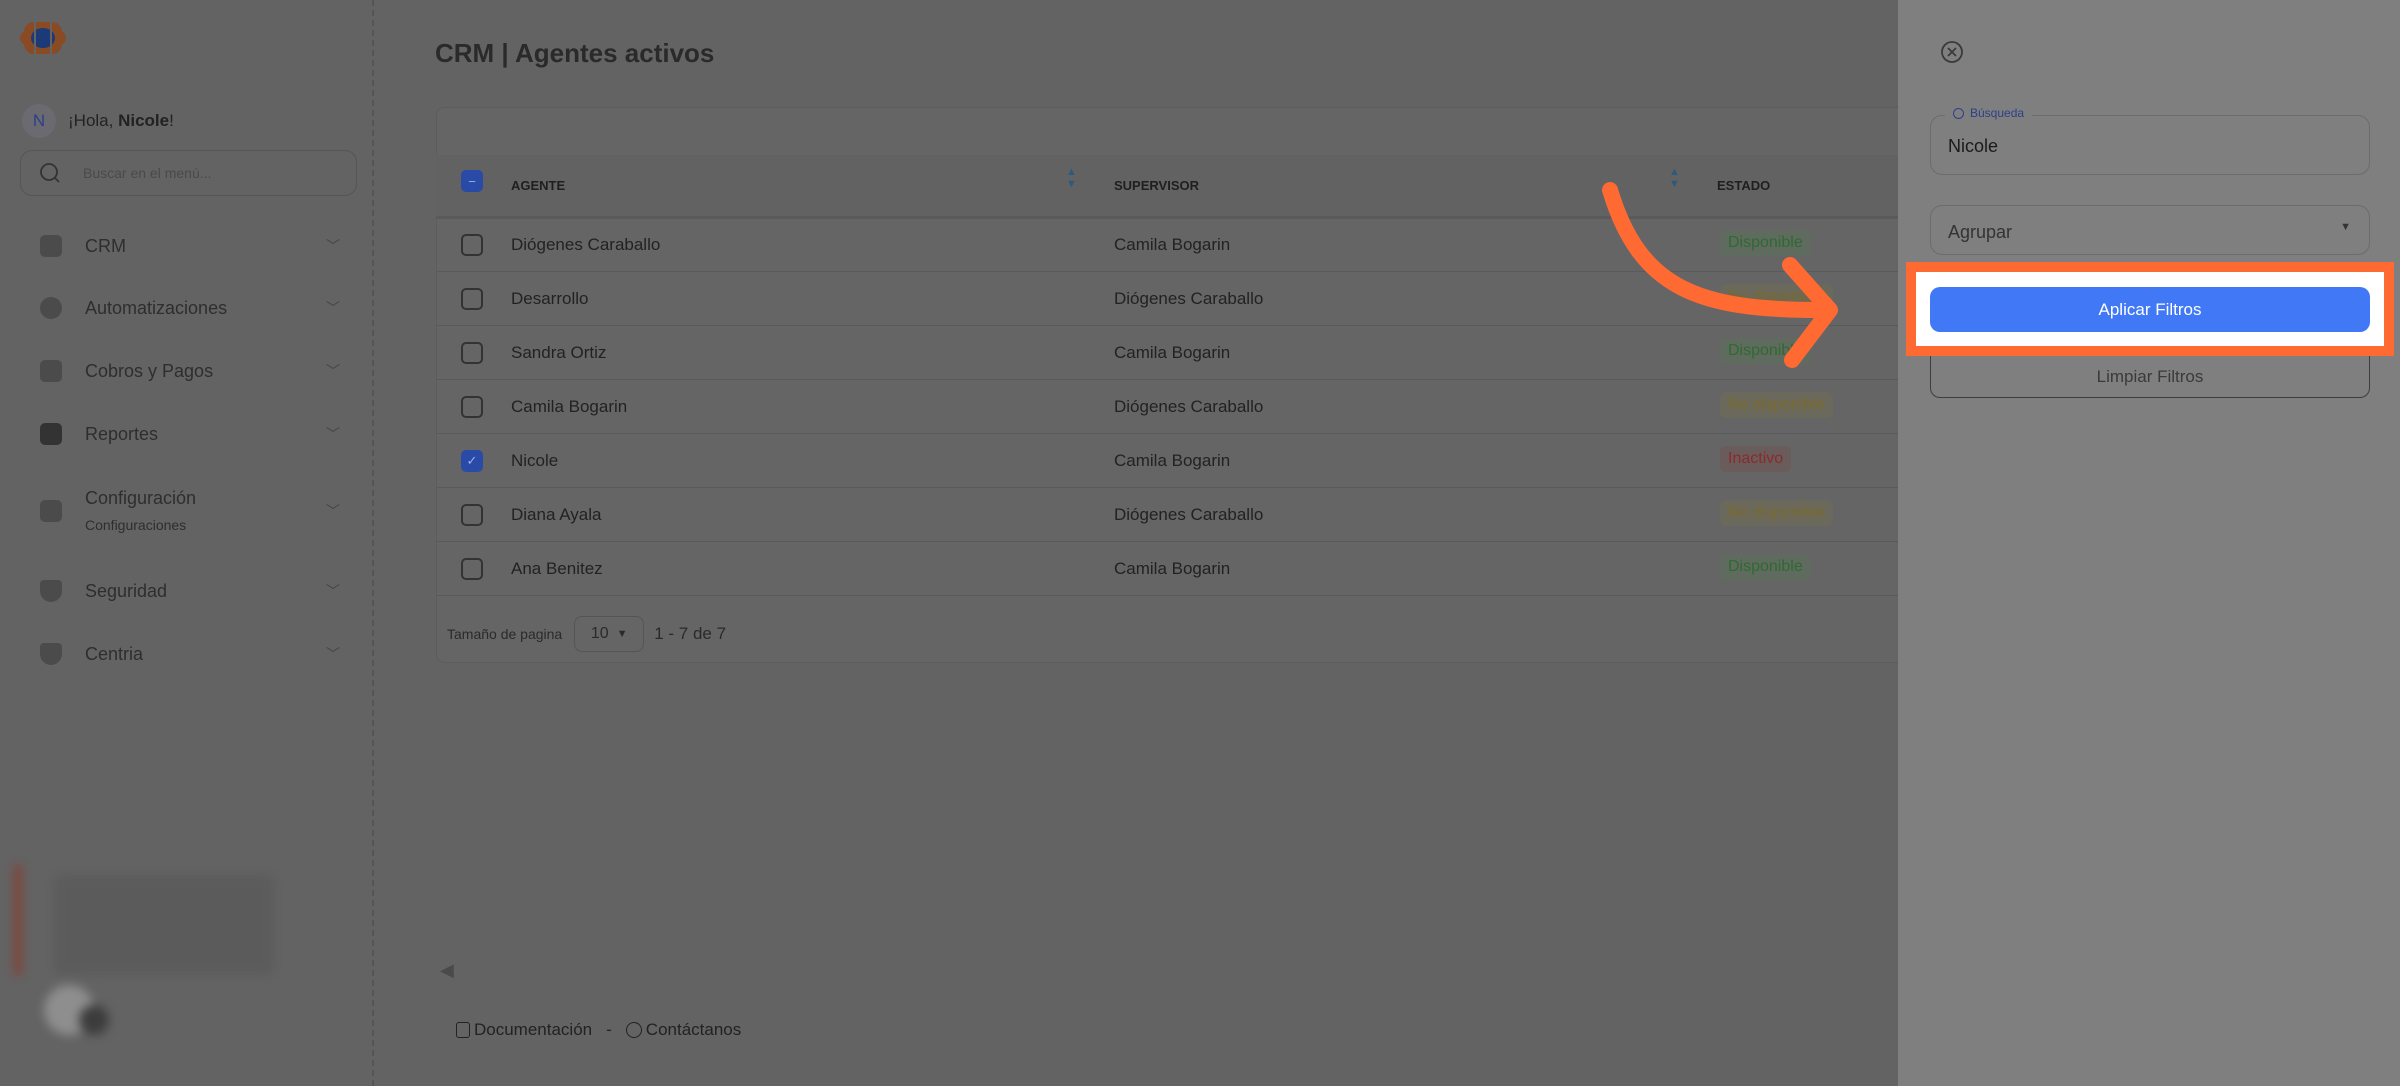  Describe the element at coordinates (136, 525) in the screenshot. I see `sidebar-item-sublabel: Configuraciones` at that location.